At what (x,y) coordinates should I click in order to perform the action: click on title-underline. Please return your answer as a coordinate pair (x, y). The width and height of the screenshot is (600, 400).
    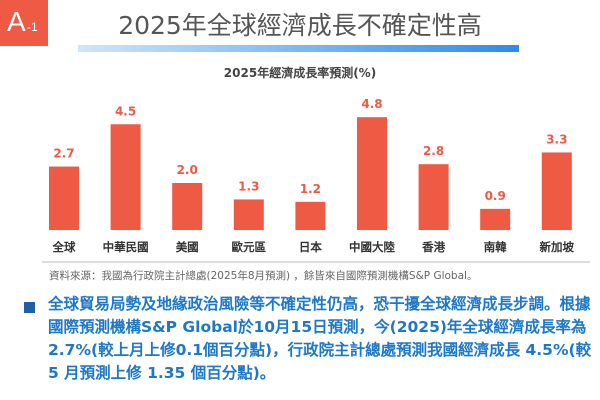
    Looking at the image, I should click on (298, 48).